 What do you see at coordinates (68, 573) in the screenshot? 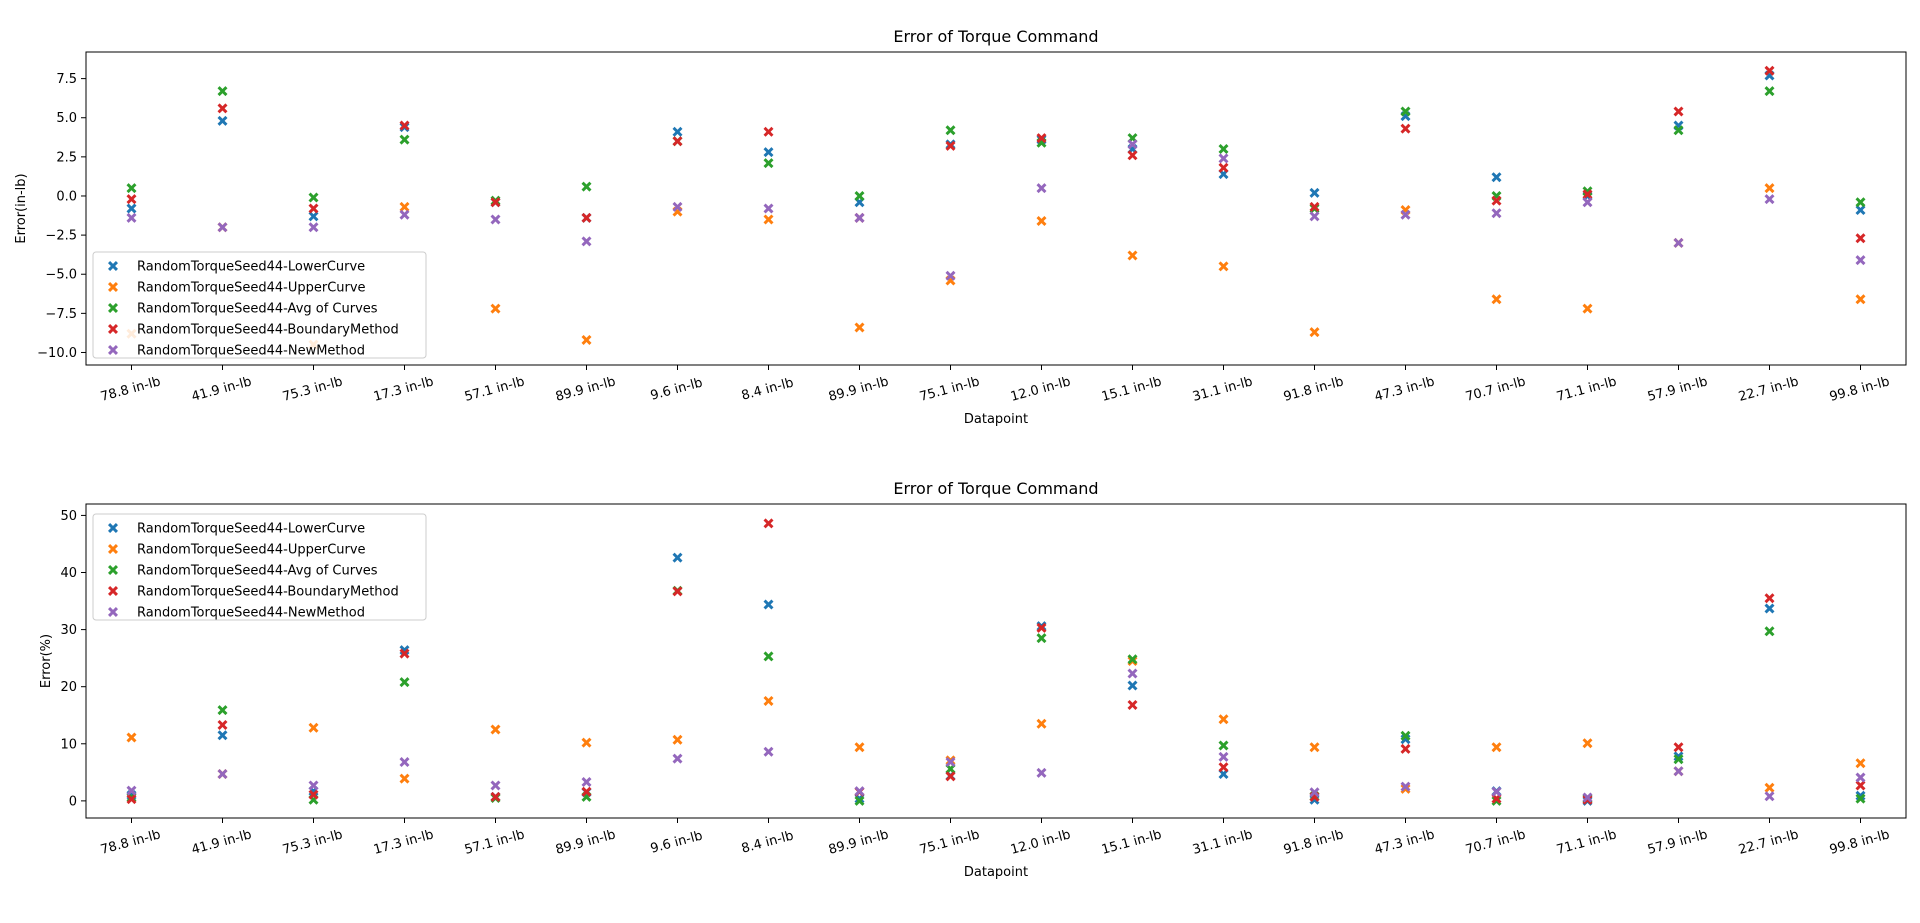
I see `y-tick-label: 40` at bounding box center [68, 573].